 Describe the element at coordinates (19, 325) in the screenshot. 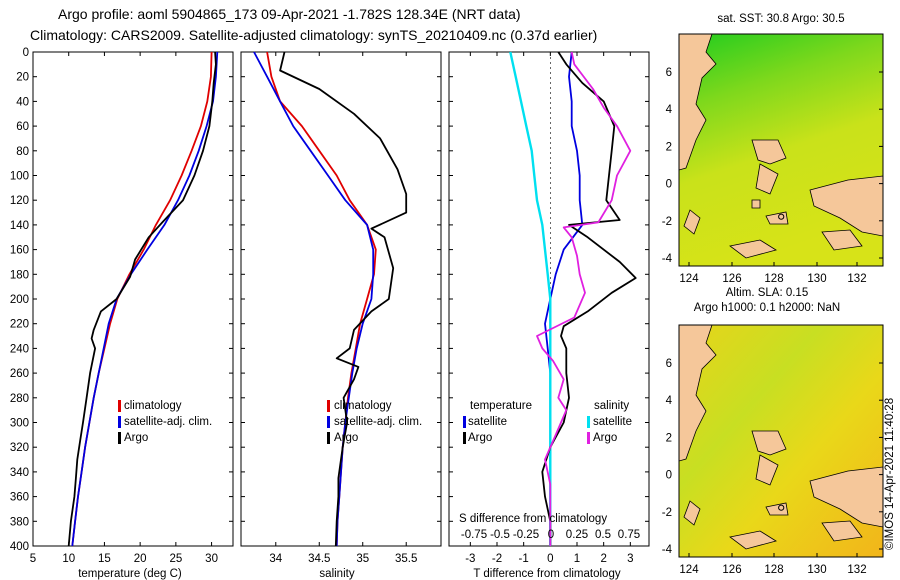

I see `depth-tick-label: 220` at that location.